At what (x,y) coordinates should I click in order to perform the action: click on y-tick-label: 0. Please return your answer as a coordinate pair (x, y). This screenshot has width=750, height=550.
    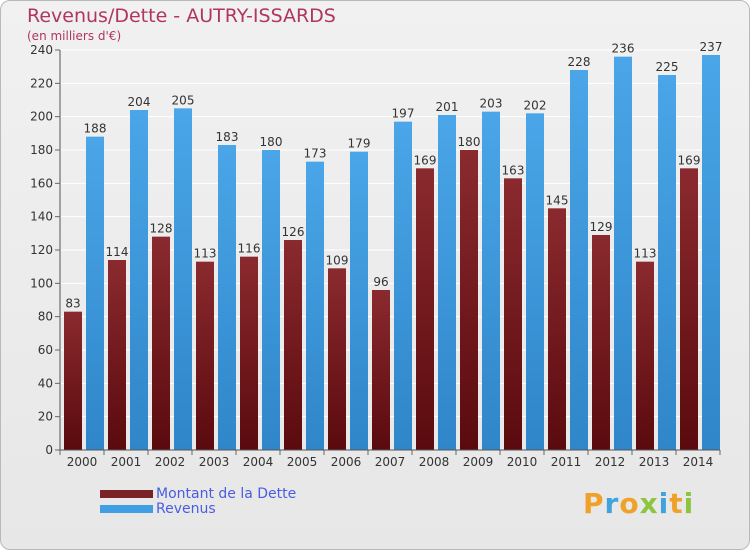
    Looking at the image, I should click on (49, 450).